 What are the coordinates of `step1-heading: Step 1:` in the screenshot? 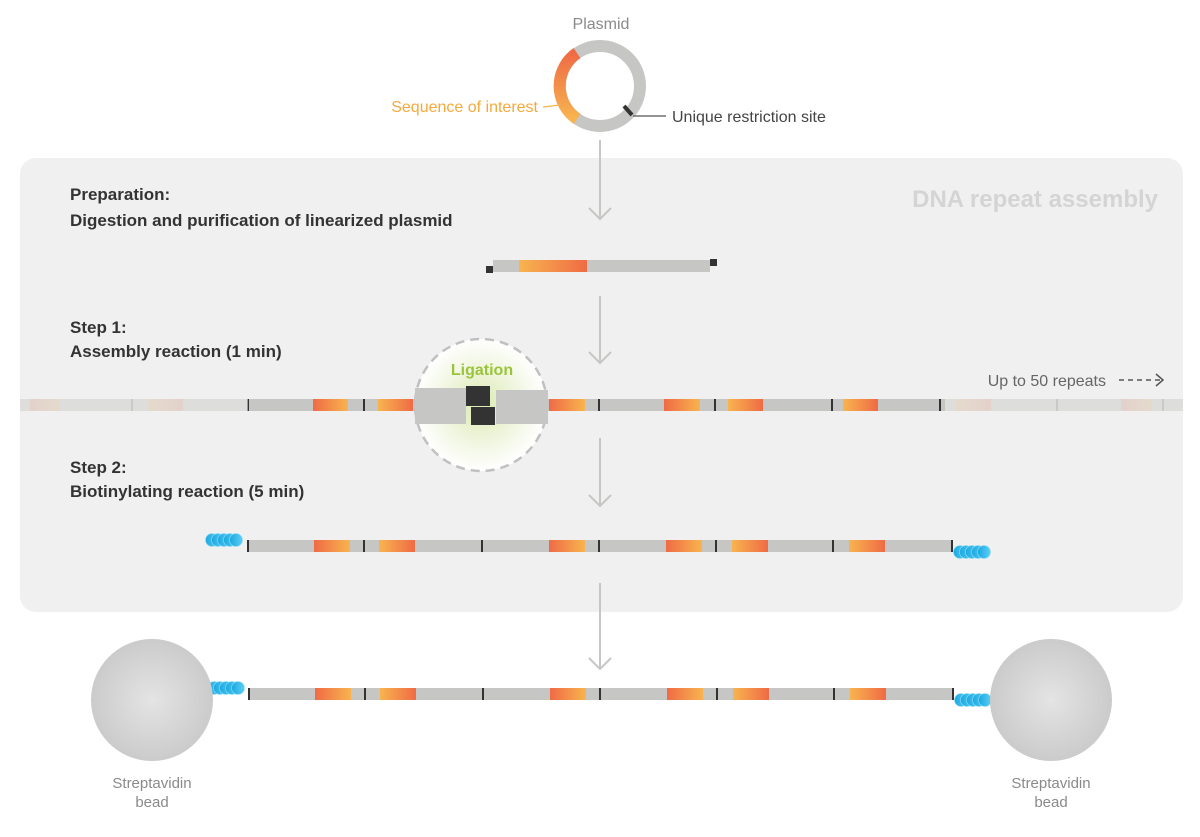 It's located at (98, 327).